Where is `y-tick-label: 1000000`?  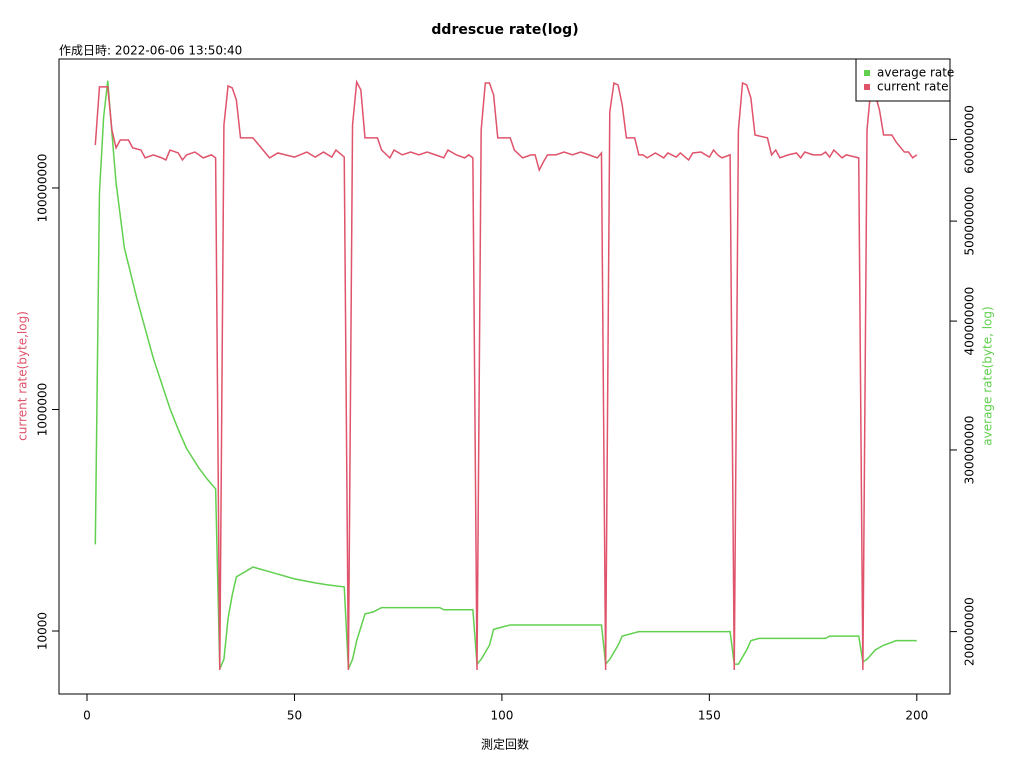
y-tick-label: 1000000 is located at coordinates (43, 409).